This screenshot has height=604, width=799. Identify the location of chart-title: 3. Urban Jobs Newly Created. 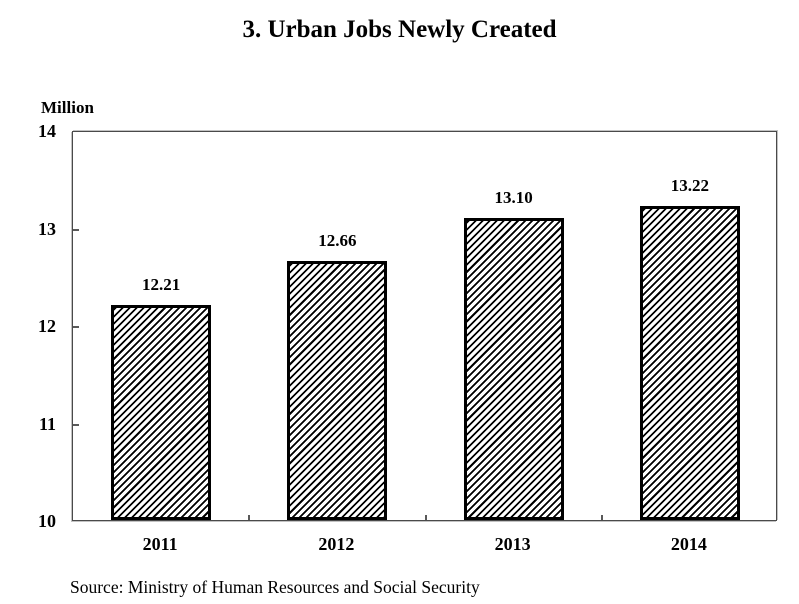
(399, 29).